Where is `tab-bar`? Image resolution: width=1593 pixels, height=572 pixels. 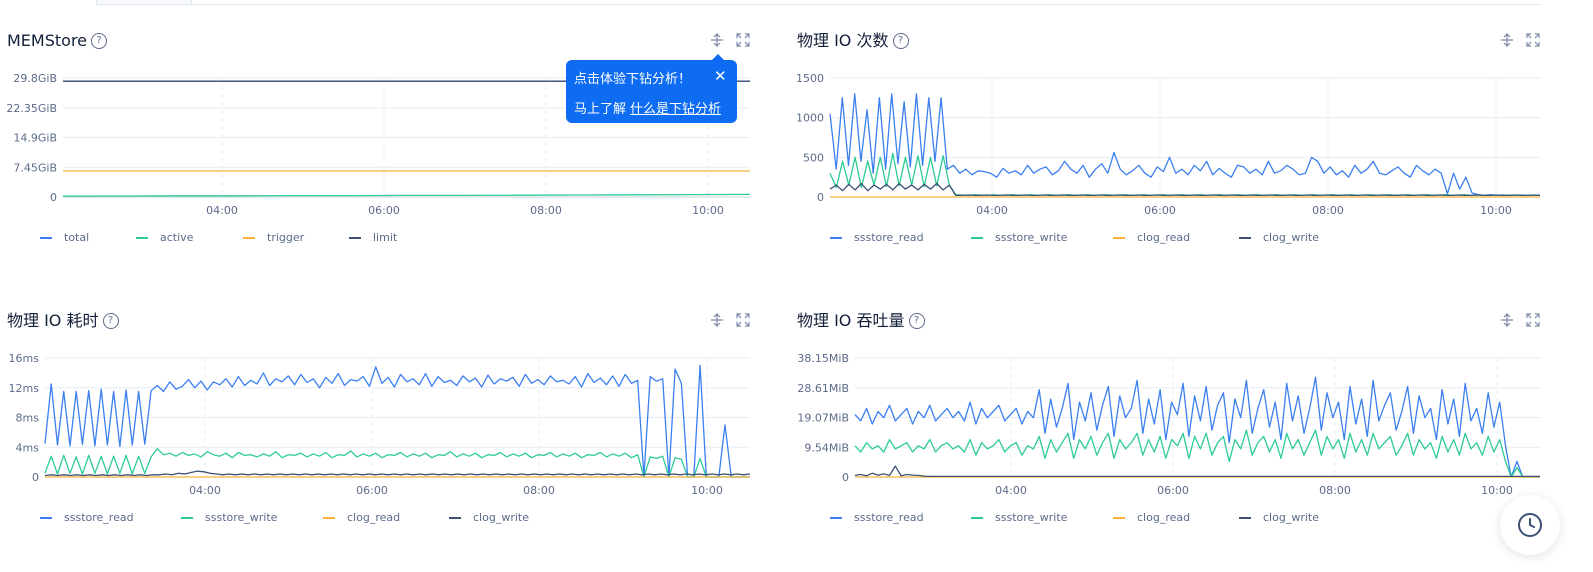 tab-bar is located at coordinates (770, 3).